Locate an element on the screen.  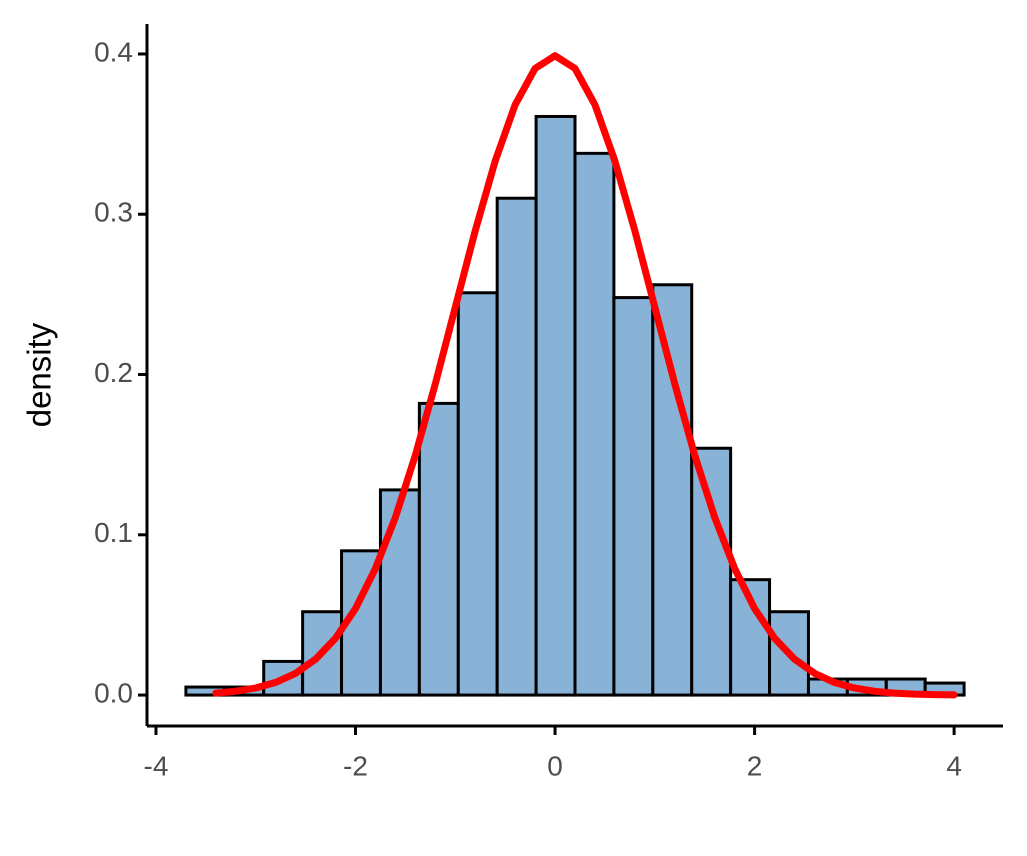
x-tick-label: 4 is located at coordinates (954, 765).